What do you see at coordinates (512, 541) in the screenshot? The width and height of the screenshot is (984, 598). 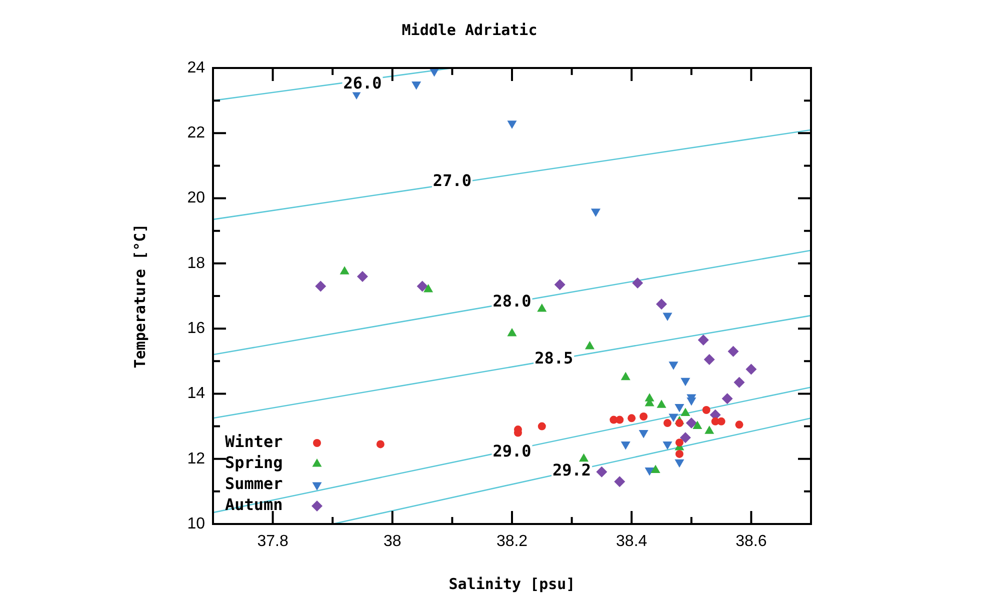 I see `x-tick-label: 38.2` at bounding box center [512, 541].